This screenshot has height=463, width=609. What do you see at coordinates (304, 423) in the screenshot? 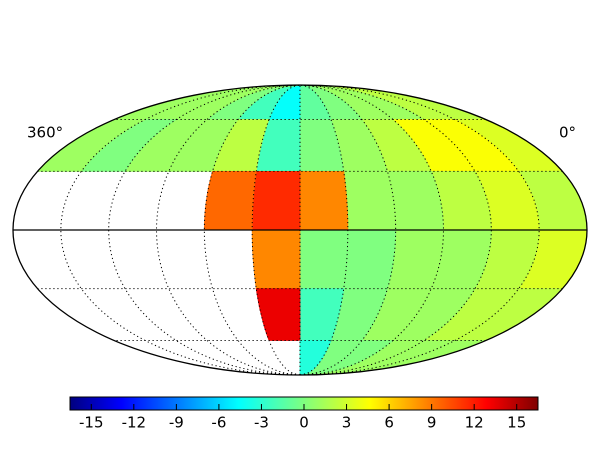
I see `colorbar-tick-label: 0` at bounding box center [304, 423].